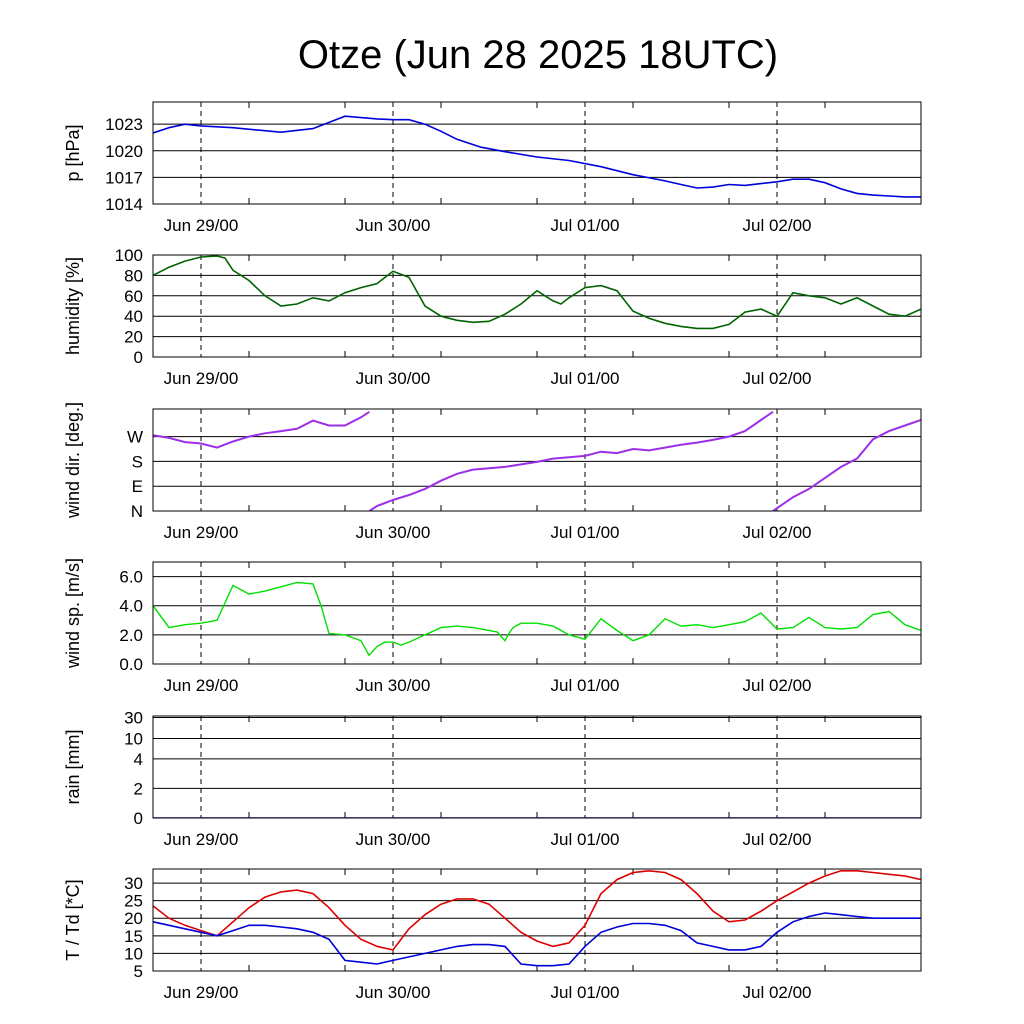  I want to click on y-tick-label: 6.0, so click(131, 577).